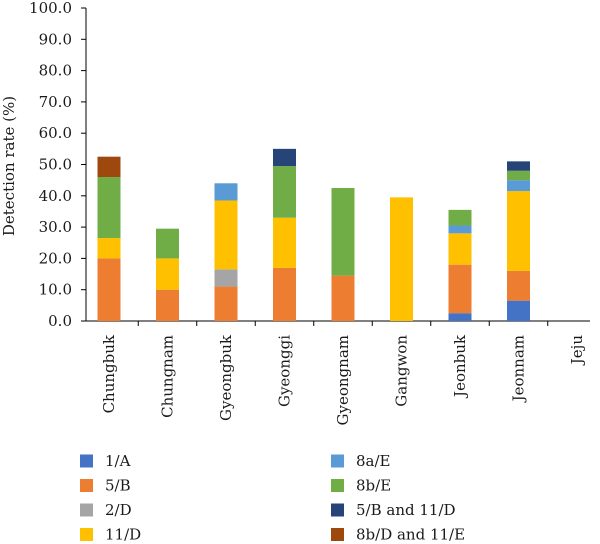  What do you see at coordinates (55, 133) in the screenshot?
I see `y-tick-label: 60.0` at bounding box center [55, 133].